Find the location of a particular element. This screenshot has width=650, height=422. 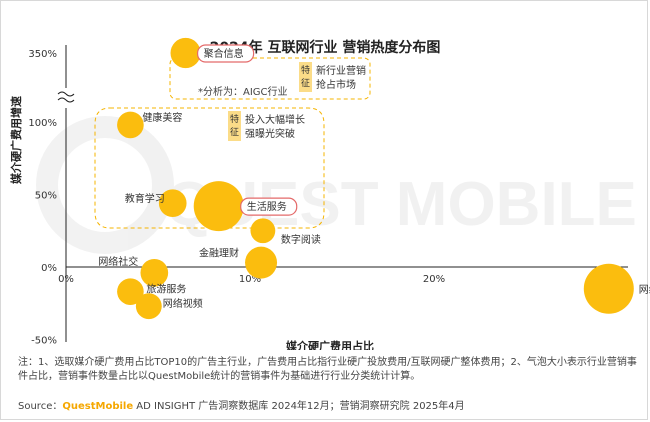

bubble-金融理财 is located at coordinates (261, 262).